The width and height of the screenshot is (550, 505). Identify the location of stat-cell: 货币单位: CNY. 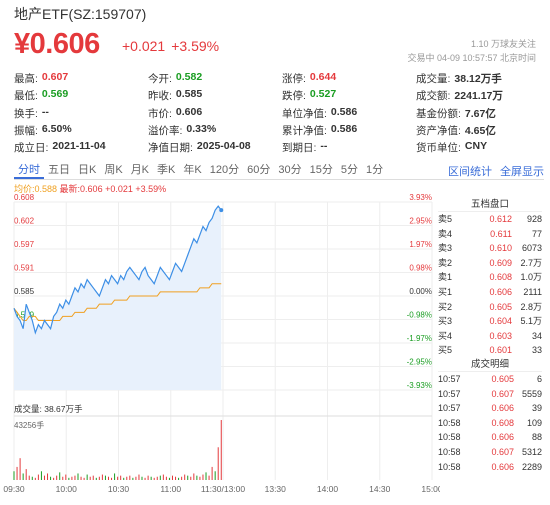
(480, 148).